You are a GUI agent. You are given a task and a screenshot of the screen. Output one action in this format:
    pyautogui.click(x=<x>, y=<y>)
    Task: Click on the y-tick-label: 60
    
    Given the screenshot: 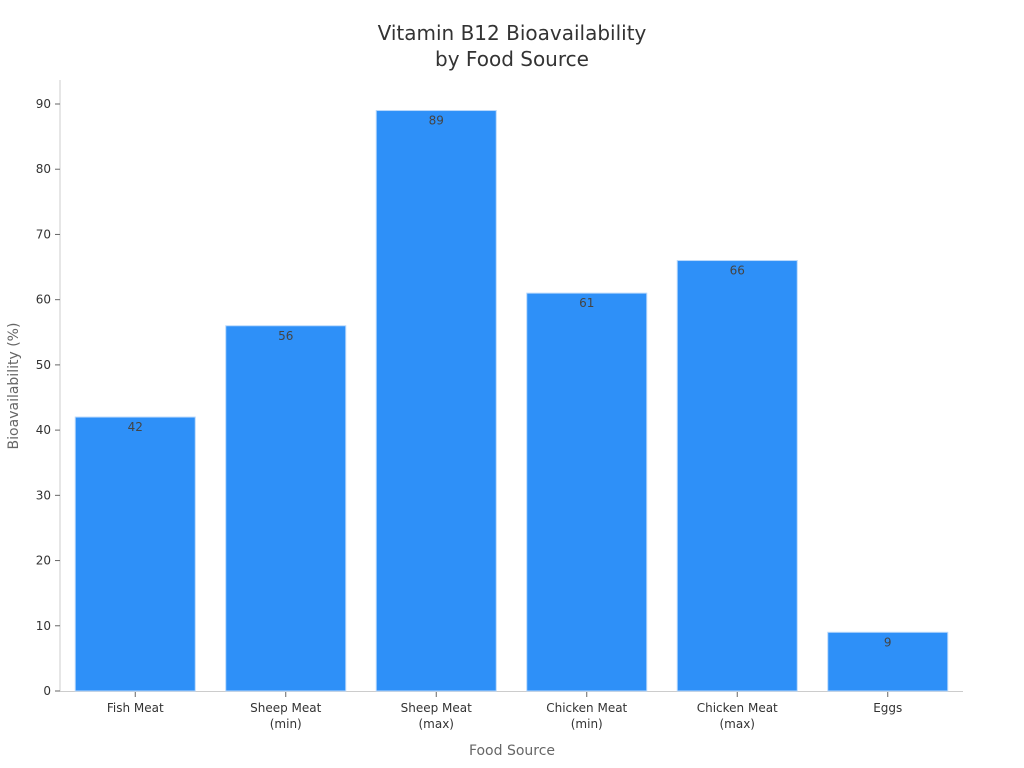 What is the action you would take?
    pyautogui.click(x=43, y=300)
    